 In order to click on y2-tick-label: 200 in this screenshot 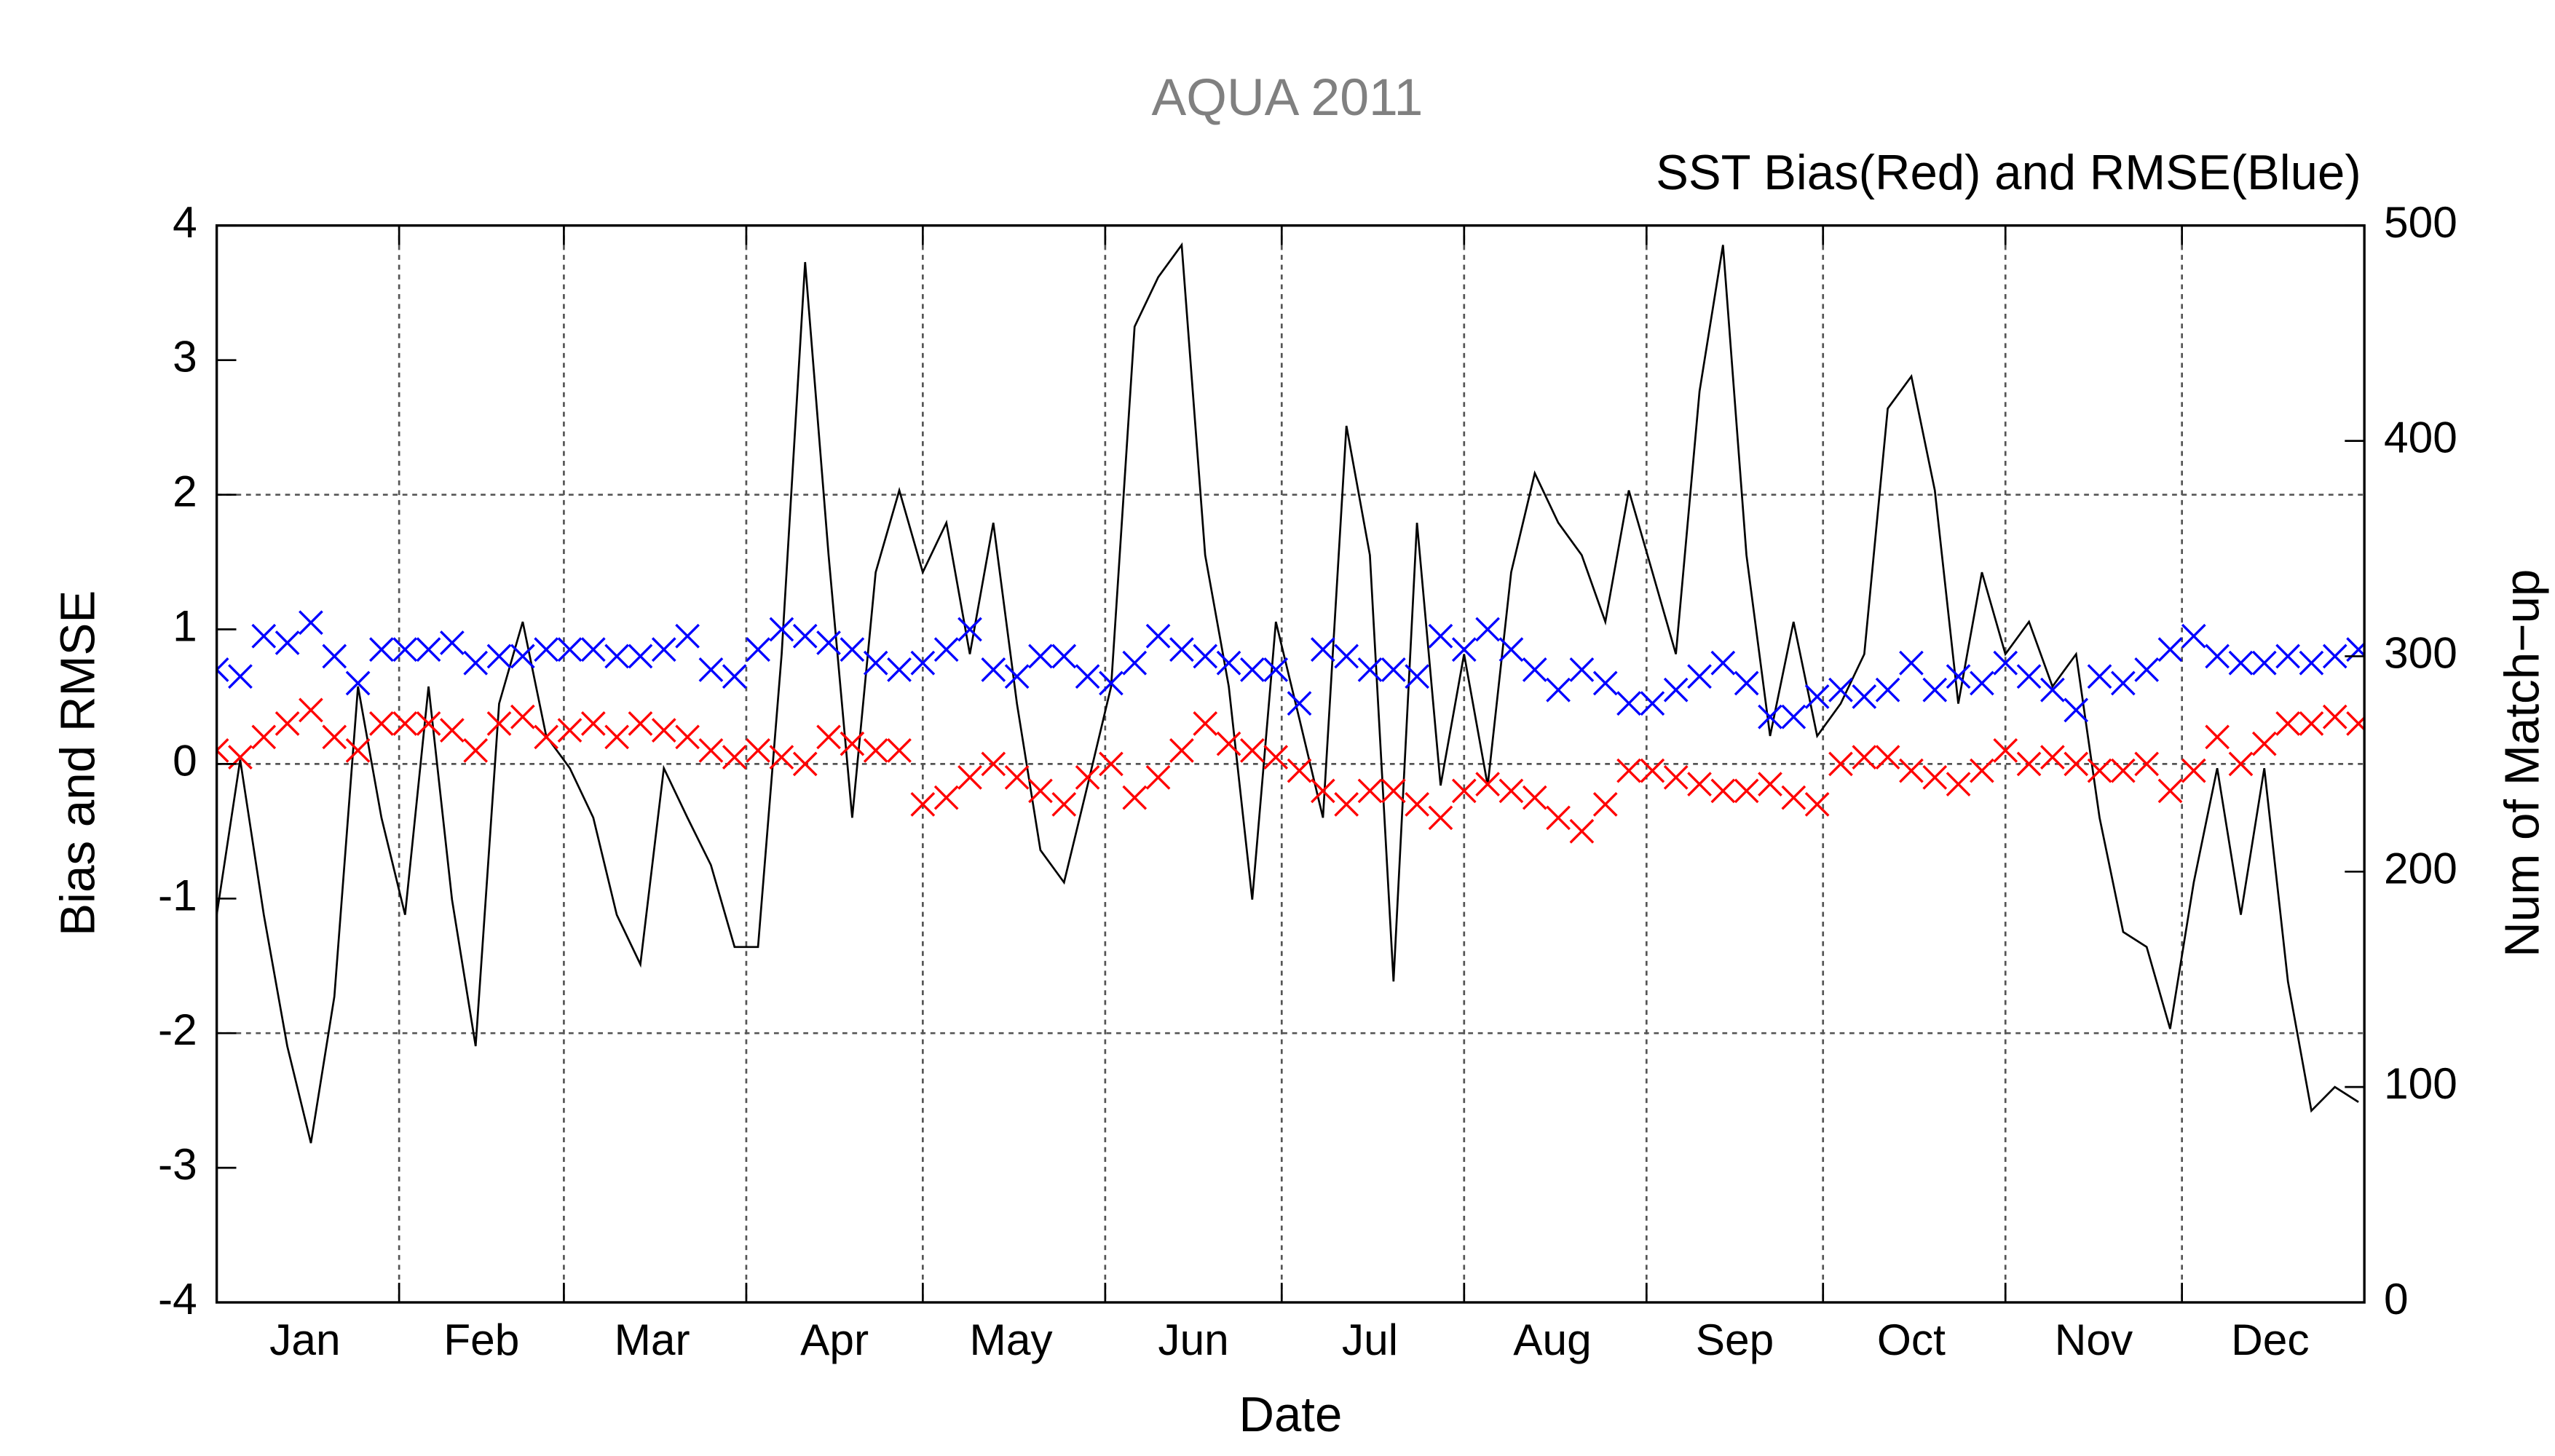, I will do `click(2420, 868)`.